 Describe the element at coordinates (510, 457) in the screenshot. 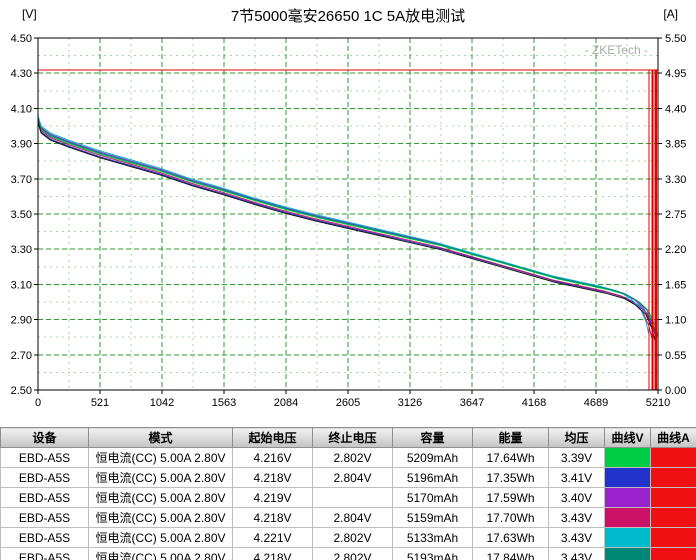

I see `table-cell: 17.64Wh` at that location.